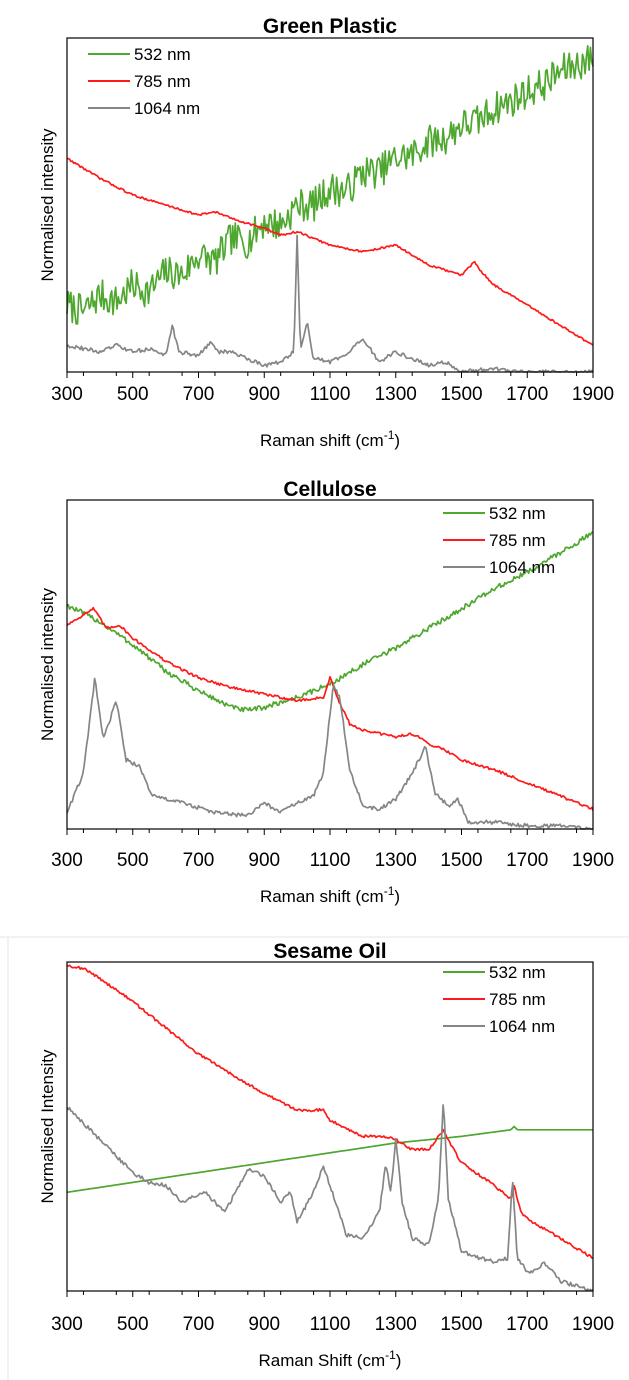  Describe the element at coordinates (47, 1126) in the screenshot. I see `y-axis-label: Normalised Intensity` at that location.